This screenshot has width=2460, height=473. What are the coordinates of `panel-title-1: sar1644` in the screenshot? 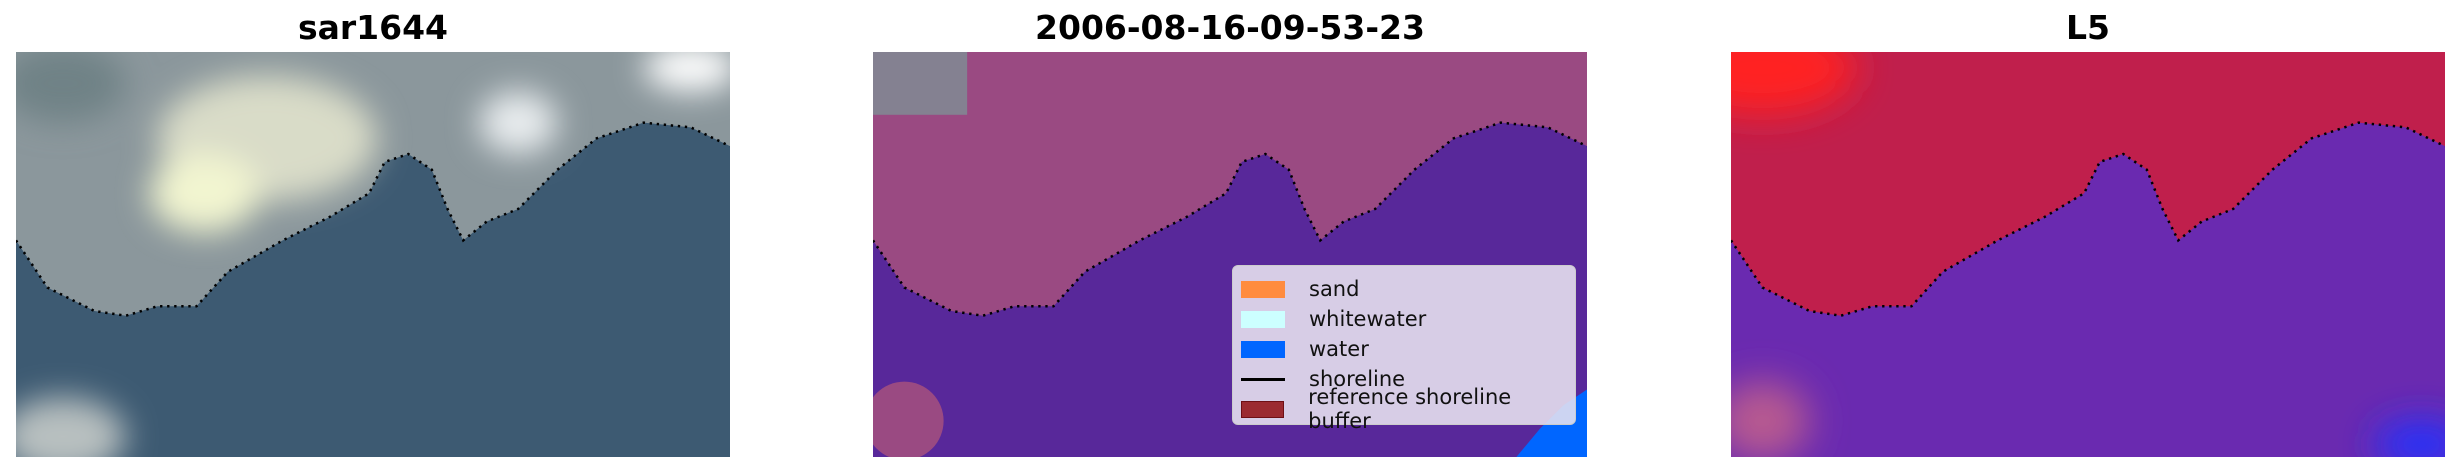 It's located at (373, 27).